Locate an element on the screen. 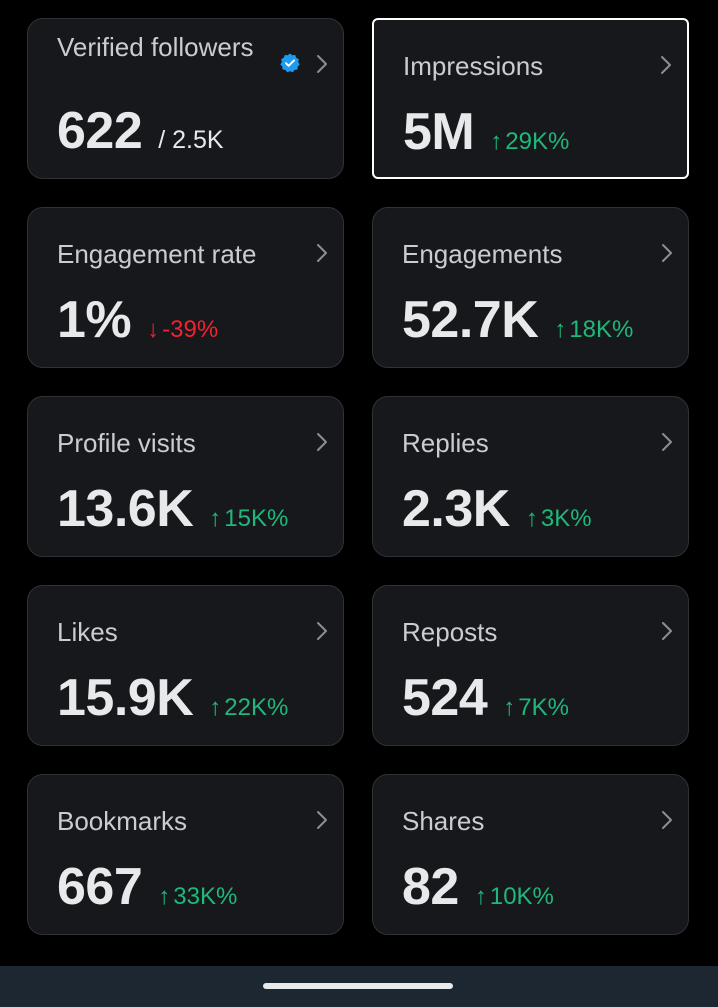 The height and width of the screenshot is (1007, 718). metric-delta: ↓ -39% is located at coordinates (182, 330).